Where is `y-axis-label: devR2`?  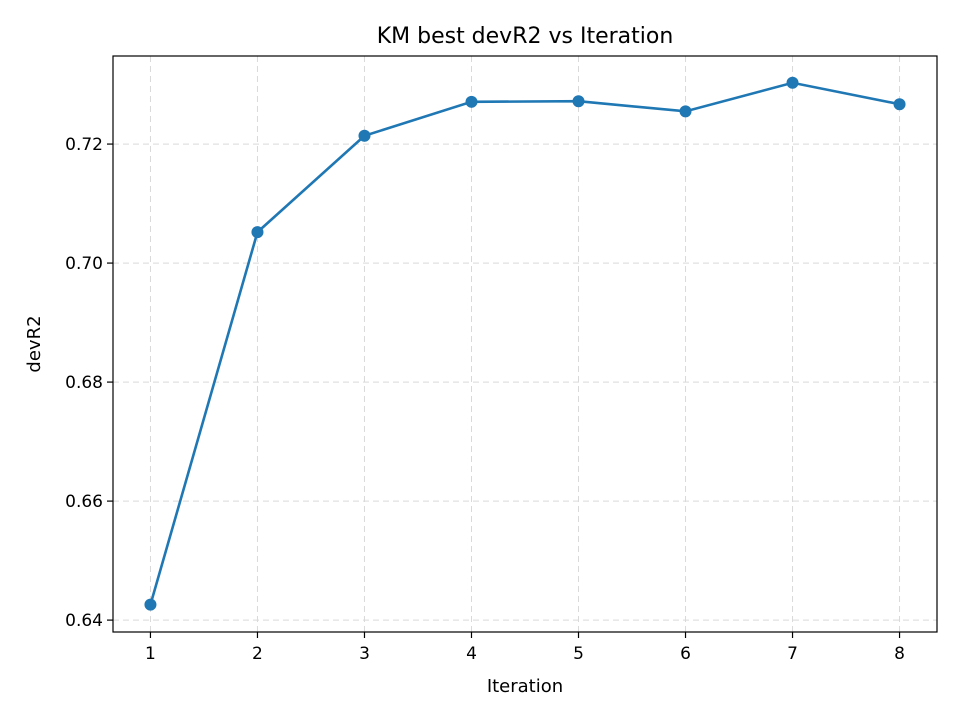
y-axis-label: devR2 is located at coordinates (34, 343).